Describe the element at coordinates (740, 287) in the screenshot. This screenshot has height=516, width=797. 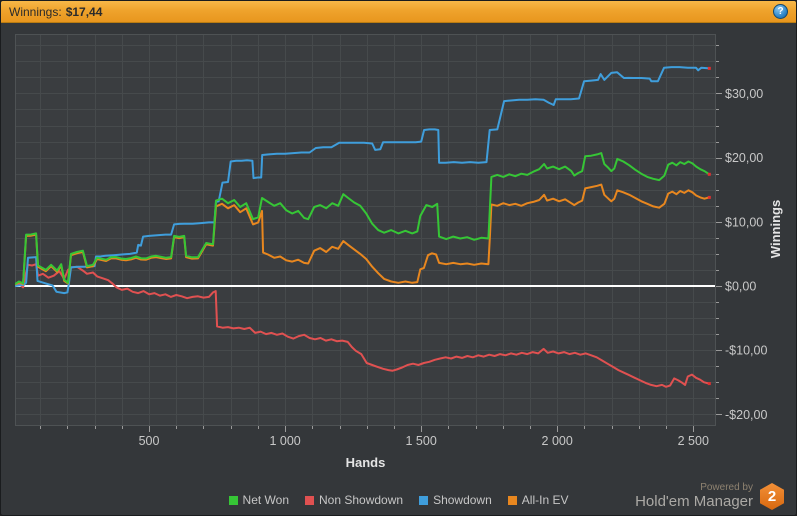
I see `y-tick-label: $0,00` at that location.